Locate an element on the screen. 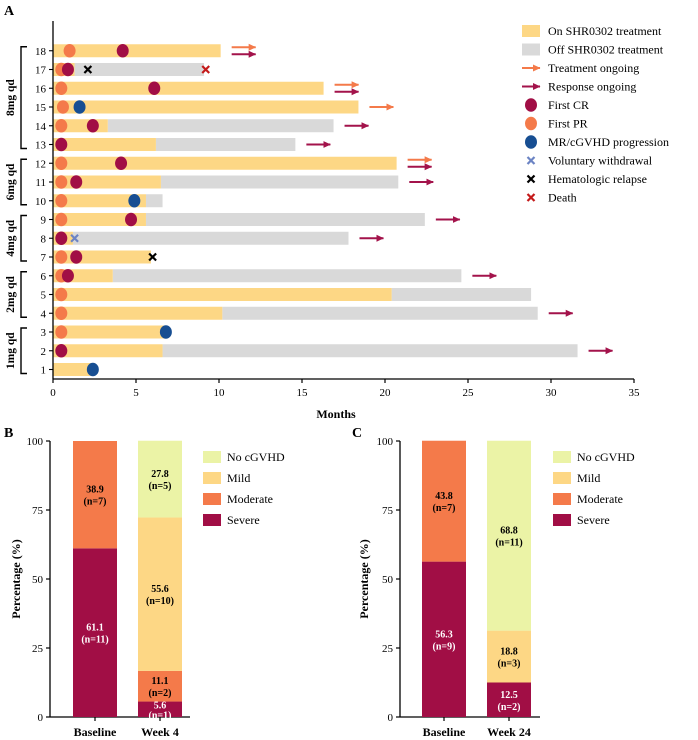 This screenshot has width=698, height=740. dose-group-label: 6mg qd is located at coordinates (11, 181).